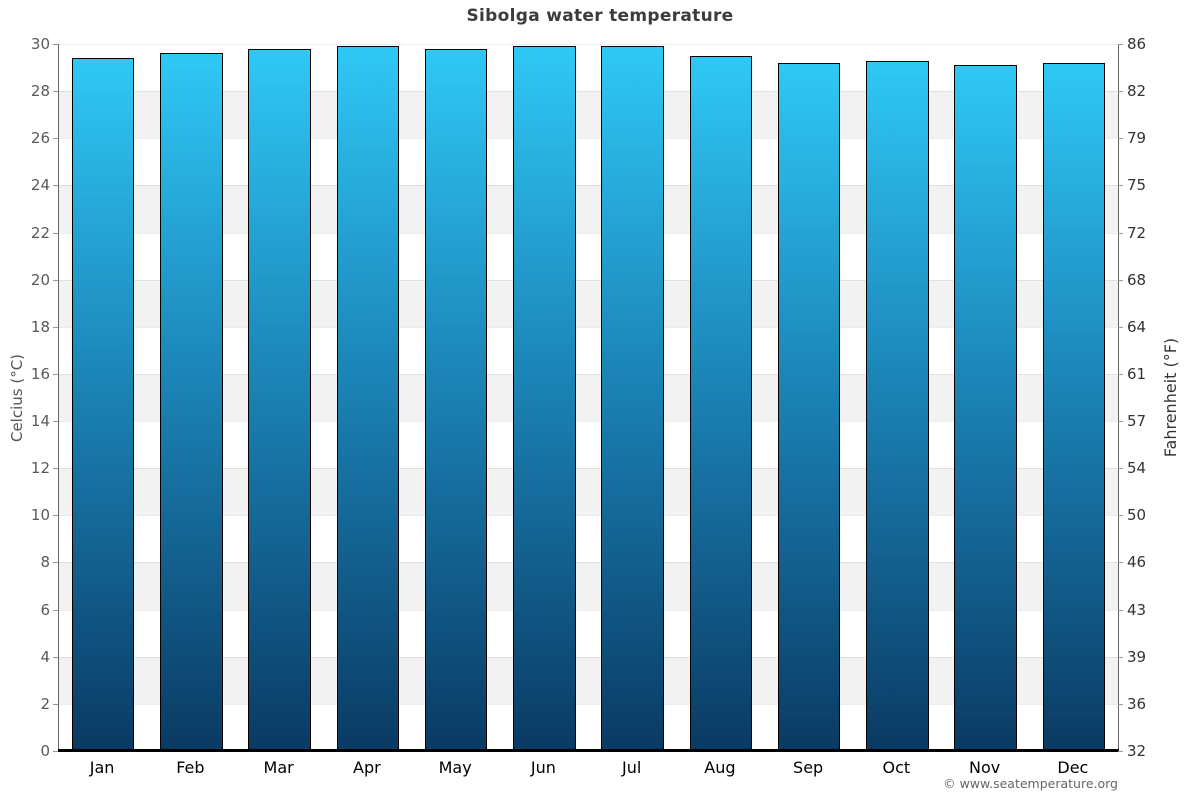 This screenshot has height=800, width=1200. Describe the element at coordinates (1073, 767) in the screenshot. I see `month-label-dec: Dec` at that location.